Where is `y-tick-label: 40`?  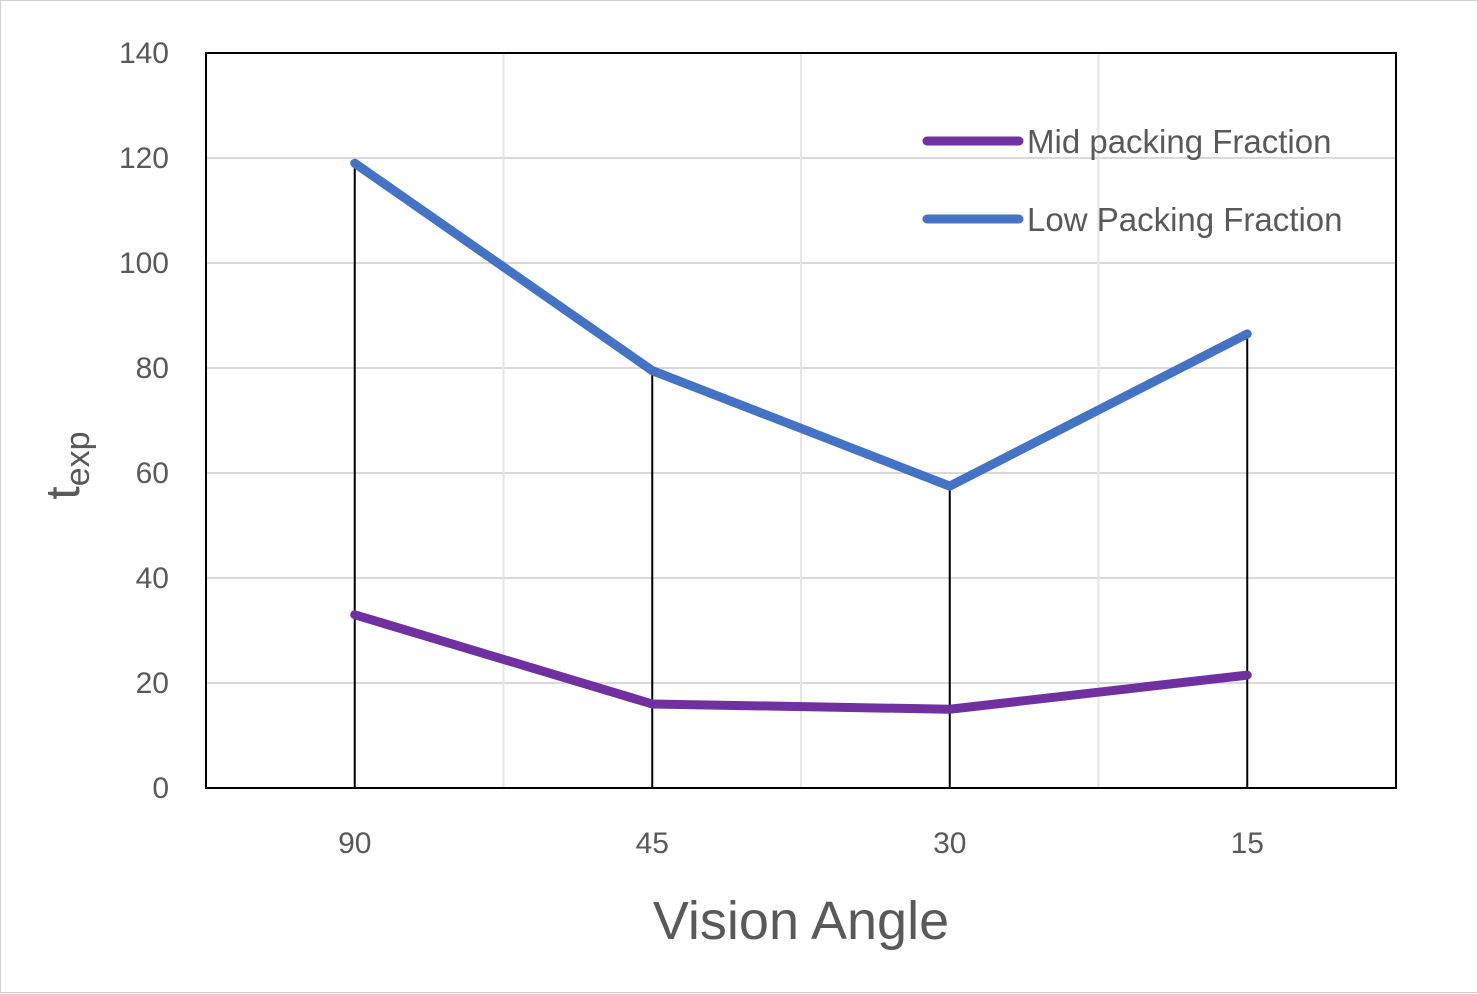 y-tick-label: 40 is located at coordinates (152, 578).